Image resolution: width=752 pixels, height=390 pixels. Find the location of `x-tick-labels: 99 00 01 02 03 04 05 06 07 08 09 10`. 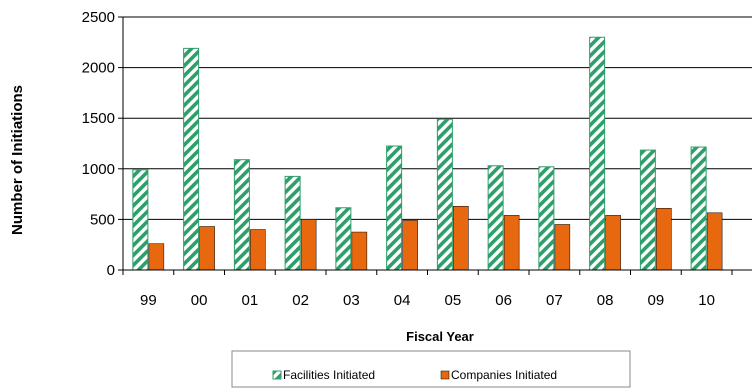

x-tick-labels: 99 00 01 02 03 04 05 06 07 08 09 10 is located at coordinates (427, 300).